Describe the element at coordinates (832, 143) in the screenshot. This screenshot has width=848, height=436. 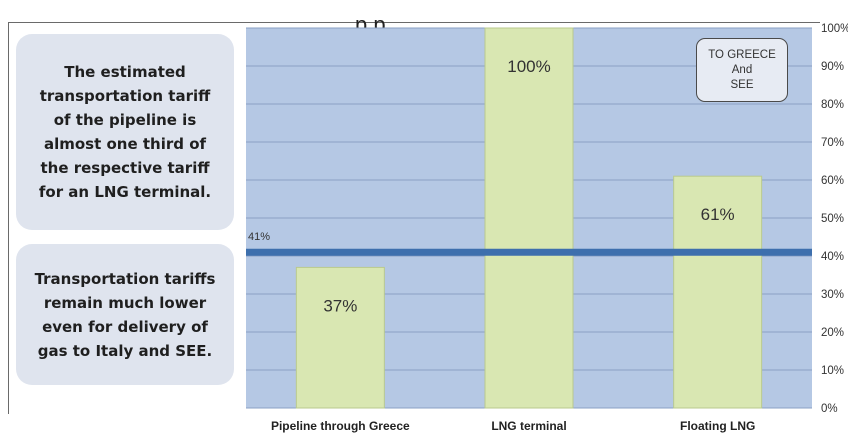
I see `y-tick-label: 70%` at that location.